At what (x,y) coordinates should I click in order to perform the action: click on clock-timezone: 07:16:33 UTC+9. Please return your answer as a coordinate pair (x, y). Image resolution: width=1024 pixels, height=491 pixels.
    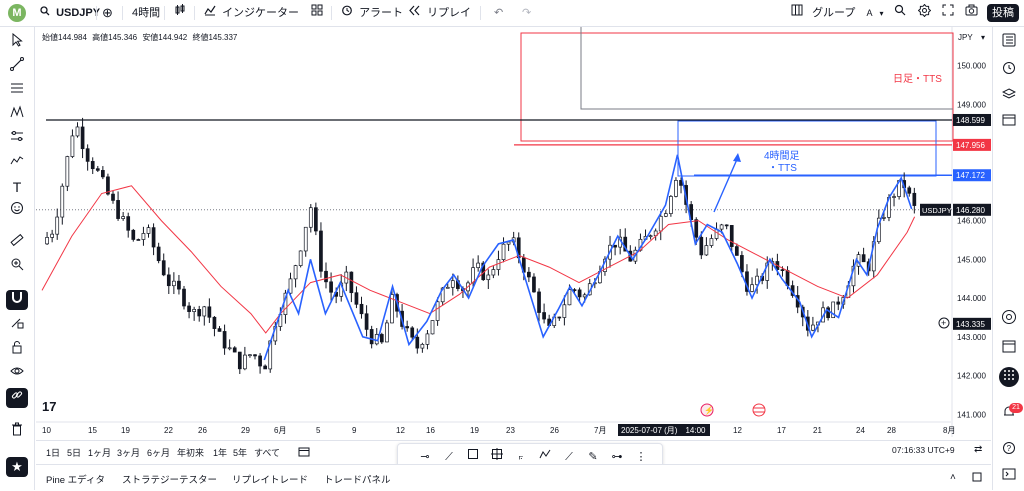
    Looking at the image, I should click on (923, 450).